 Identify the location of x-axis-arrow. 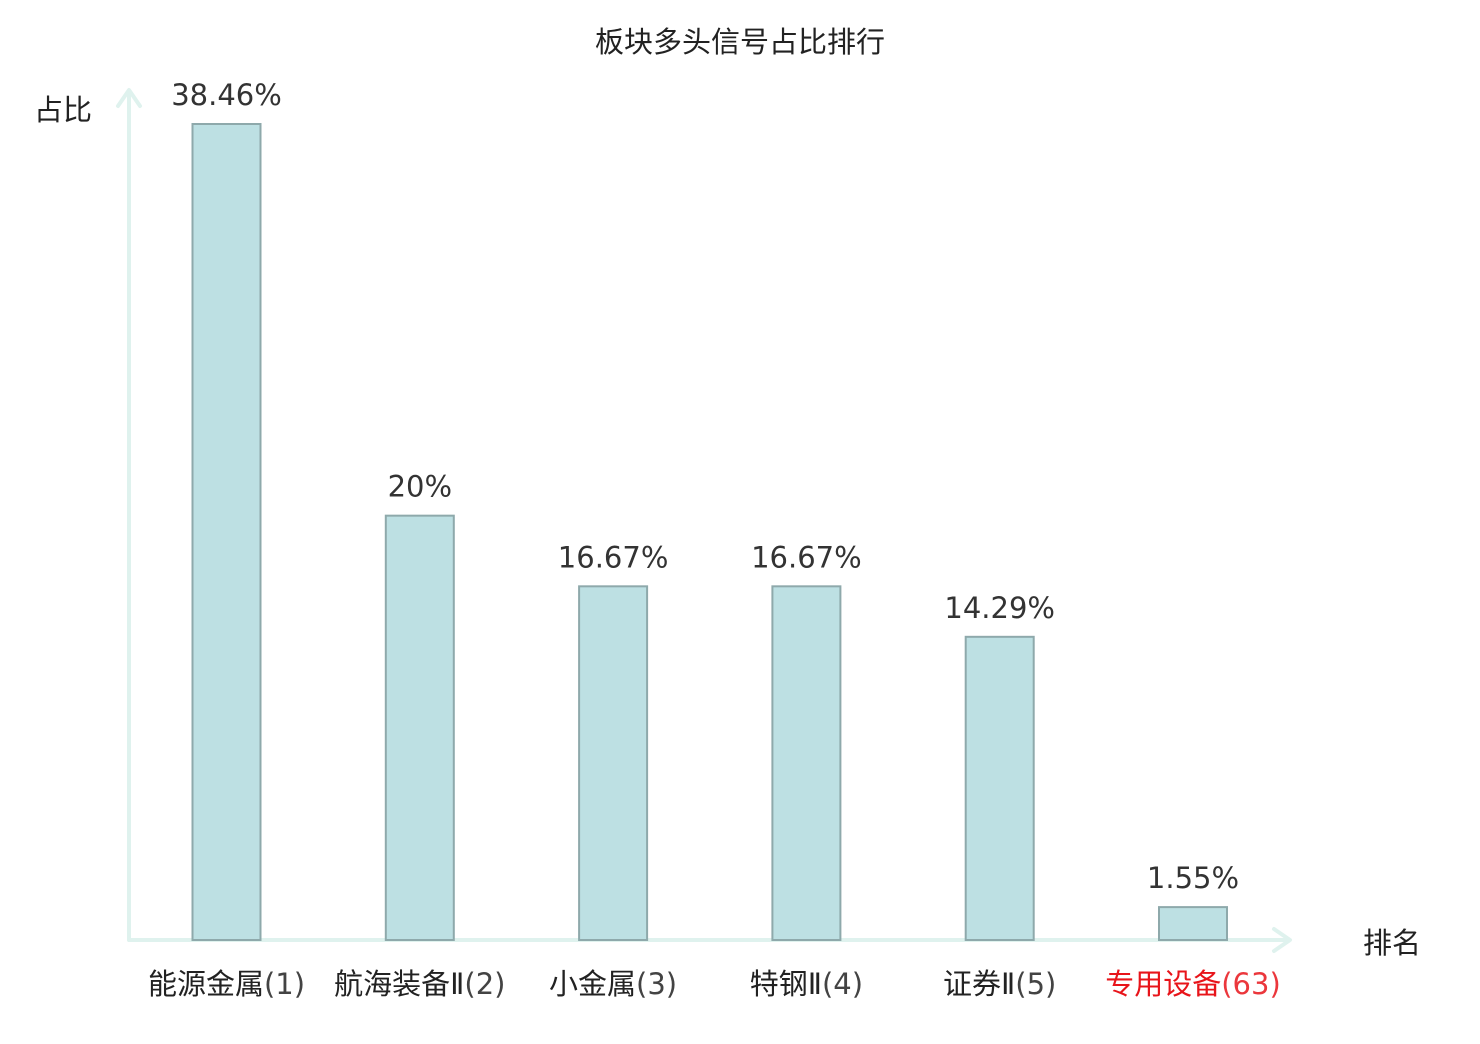
(1282, 940).